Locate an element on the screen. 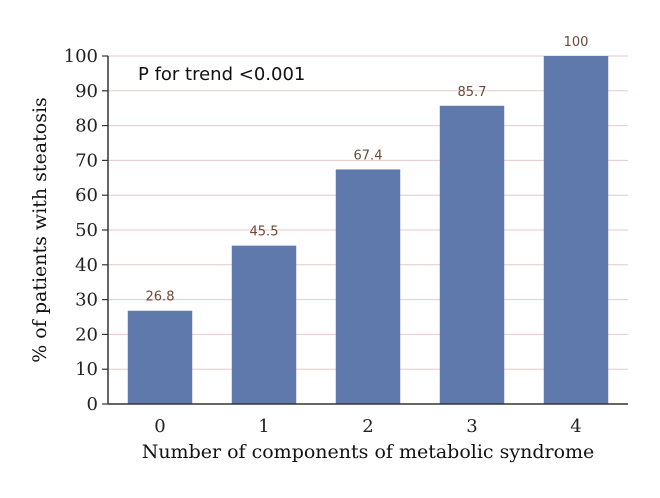 The height and width of the screenshot is (498, 660). x-tick-label: 0 is located at coordinates (159, 426).